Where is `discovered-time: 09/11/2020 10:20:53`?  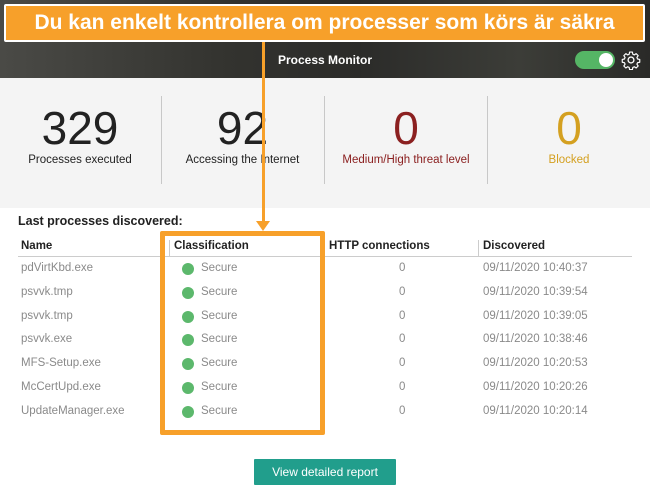
discovered-time: 09/11/2020 10:20:53 is located at coordinates (535, 363).